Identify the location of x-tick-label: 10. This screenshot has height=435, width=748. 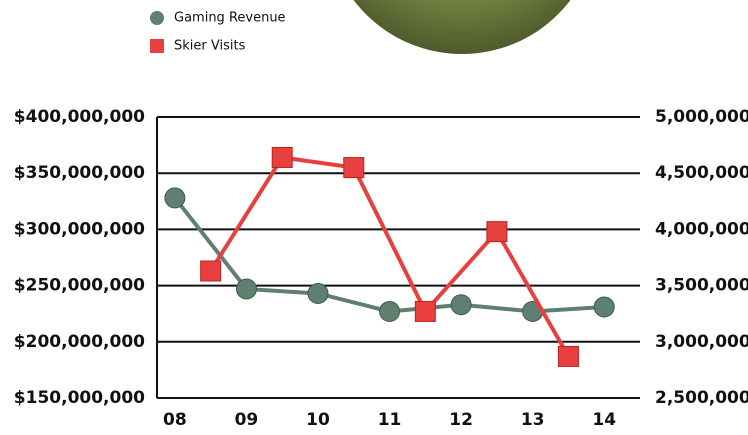
(318, 420).